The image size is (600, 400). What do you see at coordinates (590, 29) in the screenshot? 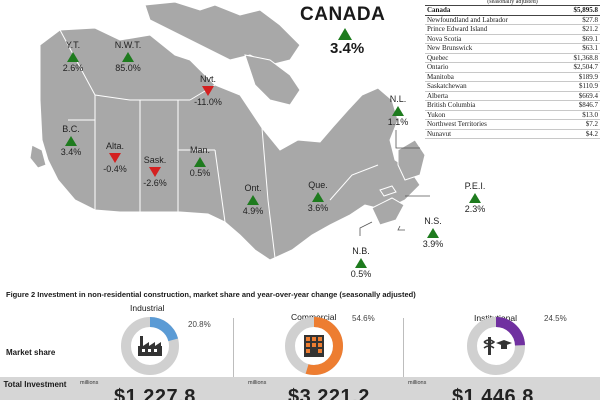
I see `table-cell-value: $21.2` at bounding box center [590, 29].